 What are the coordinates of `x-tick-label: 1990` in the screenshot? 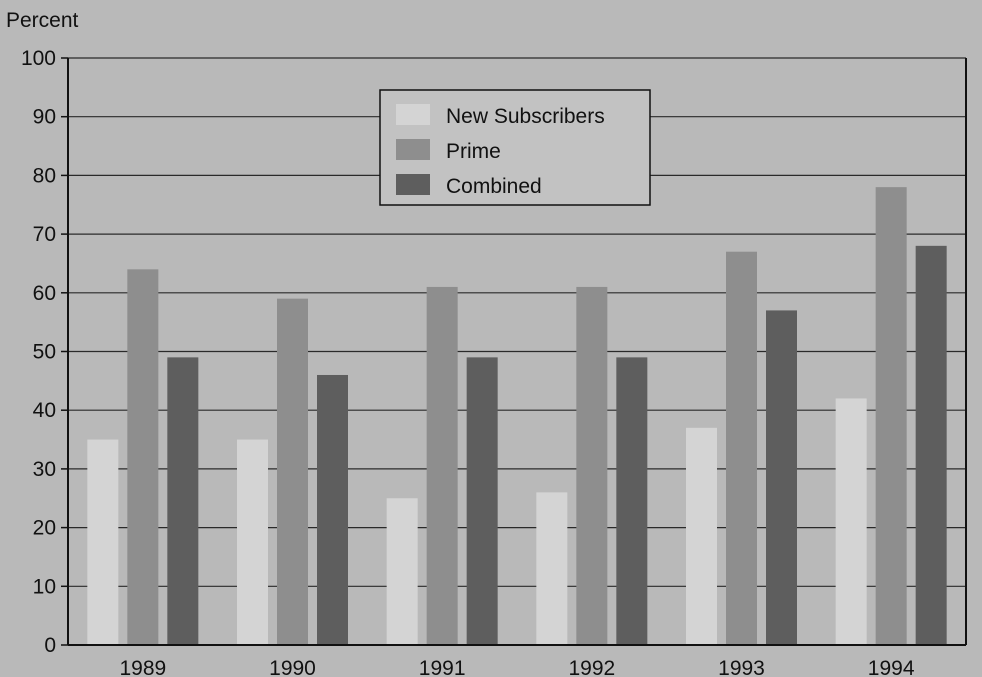 It's located at (292, 667).